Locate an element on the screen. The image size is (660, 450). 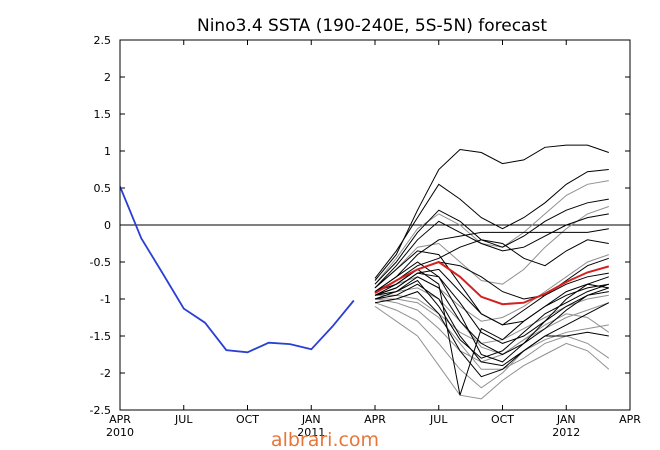
x-tick-year-label: 2010 is located at coordinates (120, 432).